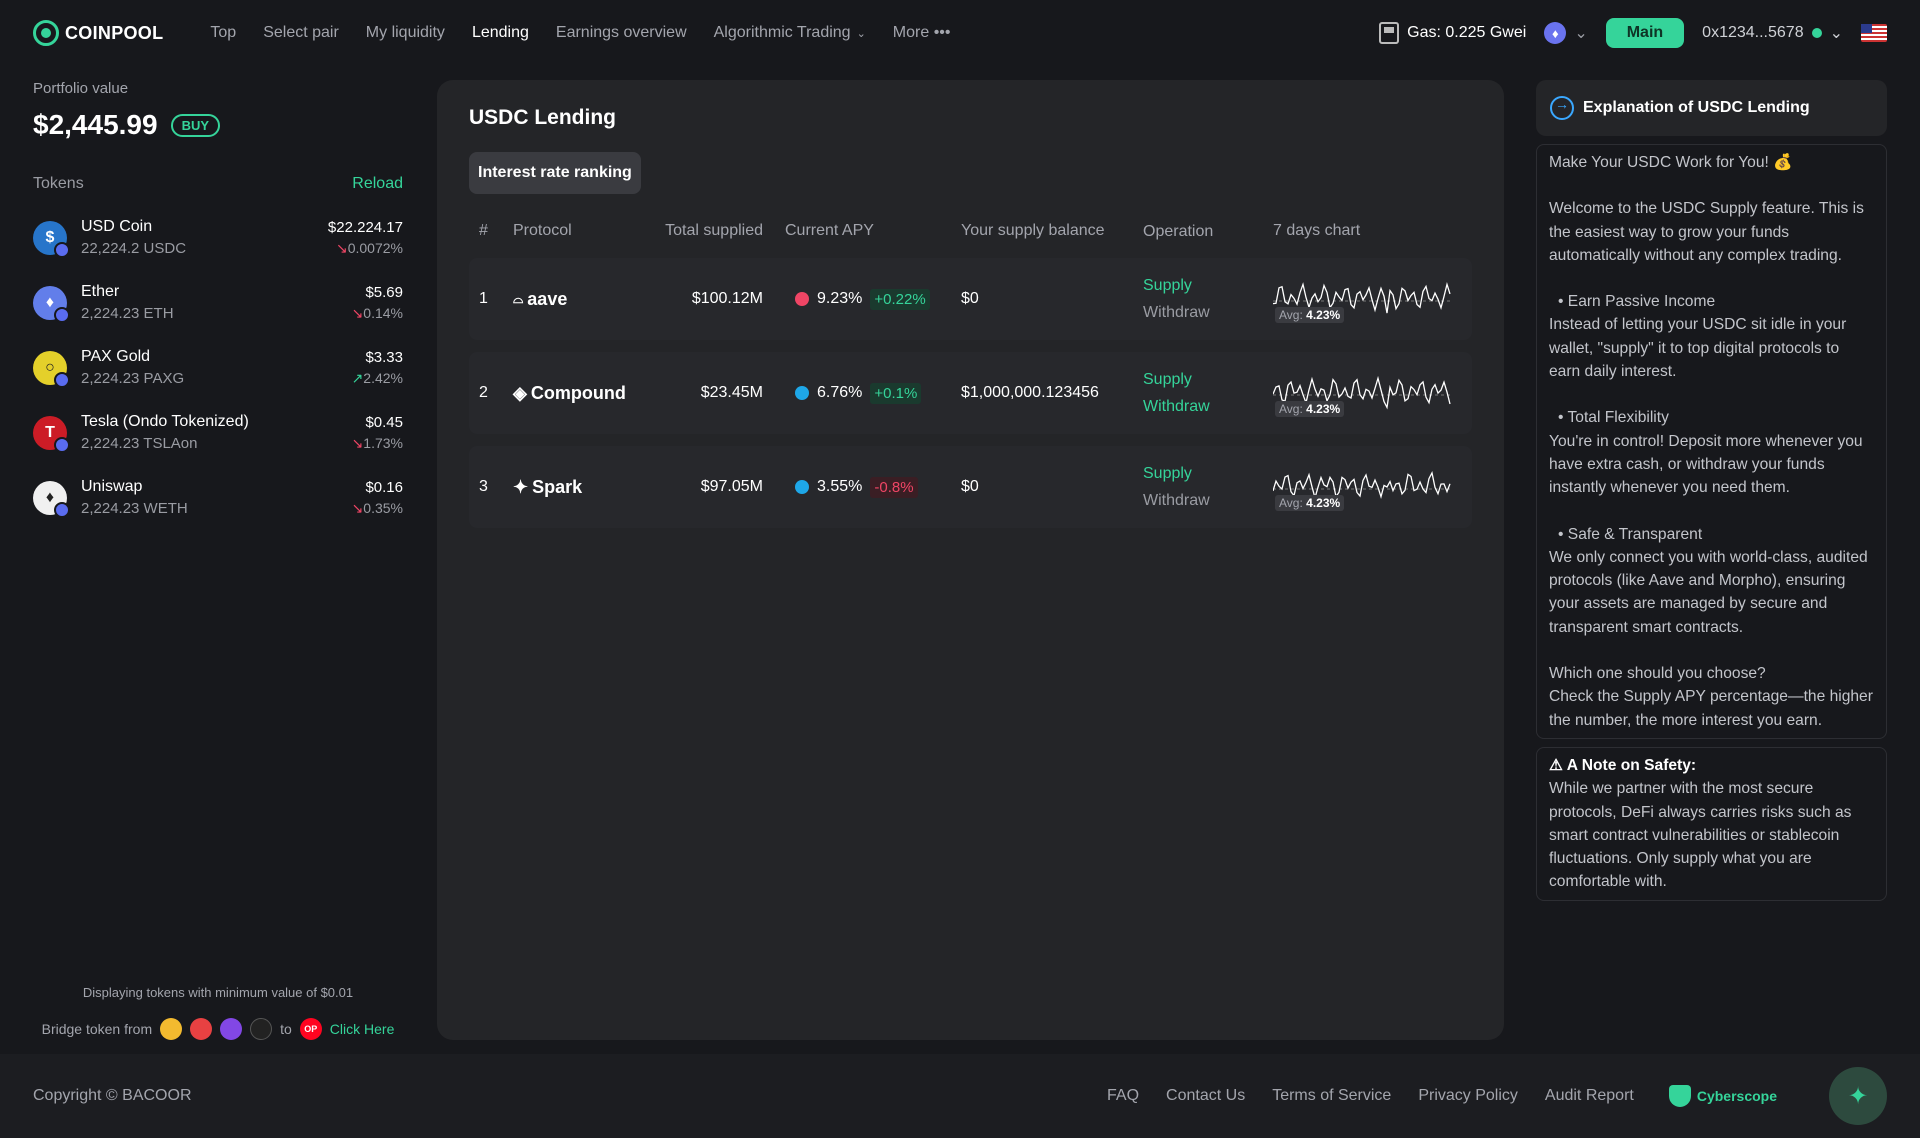 The image size is (1920, 1138). Describe the element at coordinates (218, 237) in the screenshot. I see `token-row: $ USD Coin 22,224.2 USDC $22.224.17 ↘0.0072%` at that location.